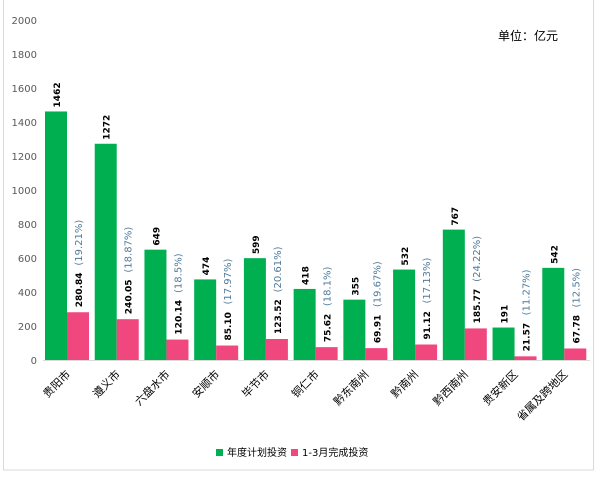 This screenshot has width=600, height=485. I want to click on data-label-annual-plan: 532, so click(406, 256).